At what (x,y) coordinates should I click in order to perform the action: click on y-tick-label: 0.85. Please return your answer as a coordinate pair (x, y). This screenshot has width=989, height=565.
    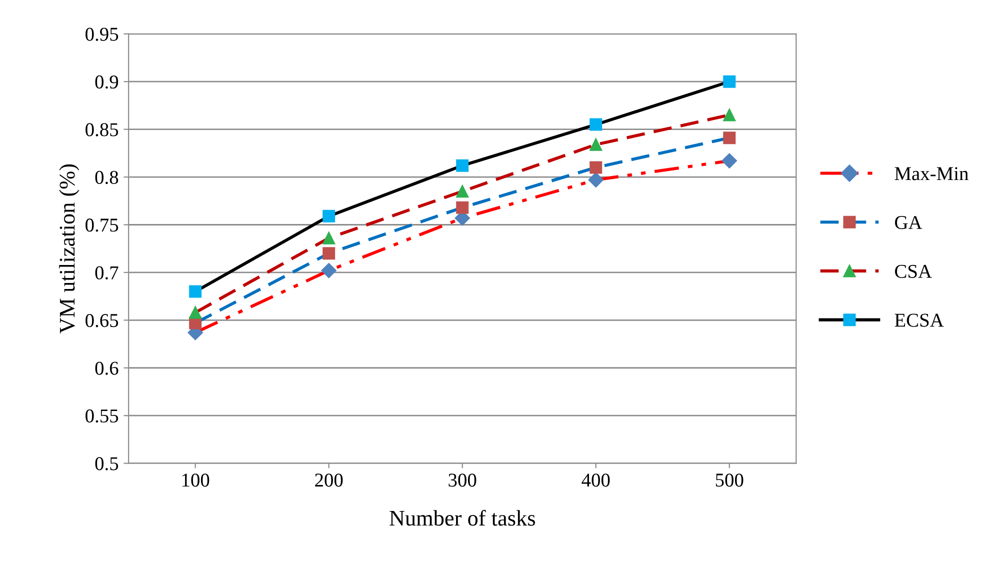
    Looking at the image, I should click on (102, 129).